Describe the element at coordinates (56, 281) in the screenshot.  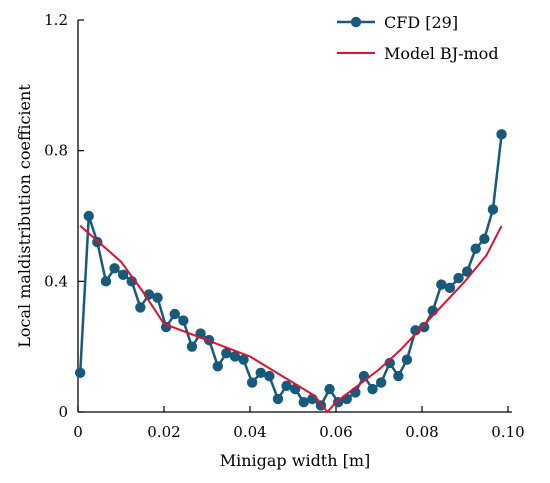
I see `y-tick-label: 0.4` at that location.